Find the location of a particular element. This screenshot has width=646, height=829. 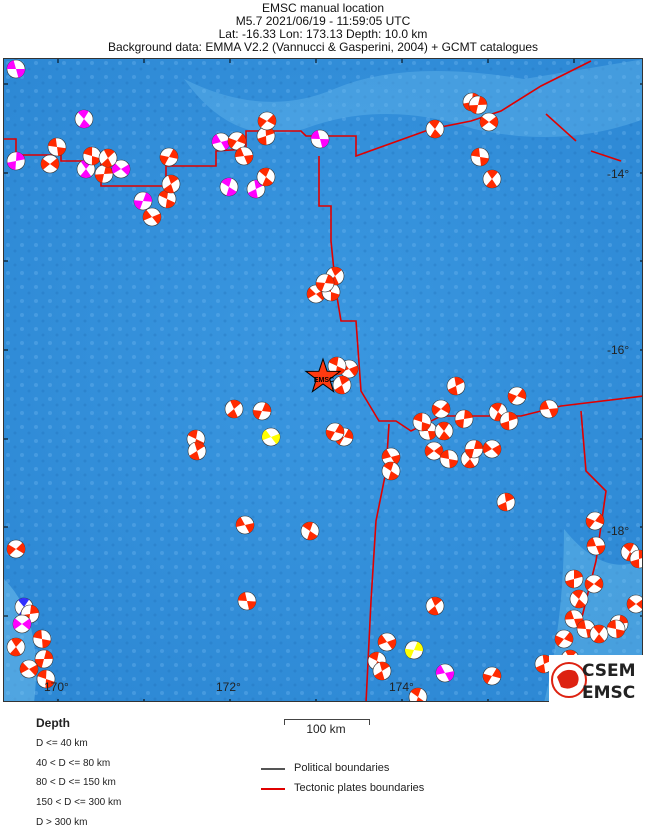

lon-label: 170° is located at coordinates (56, 687).